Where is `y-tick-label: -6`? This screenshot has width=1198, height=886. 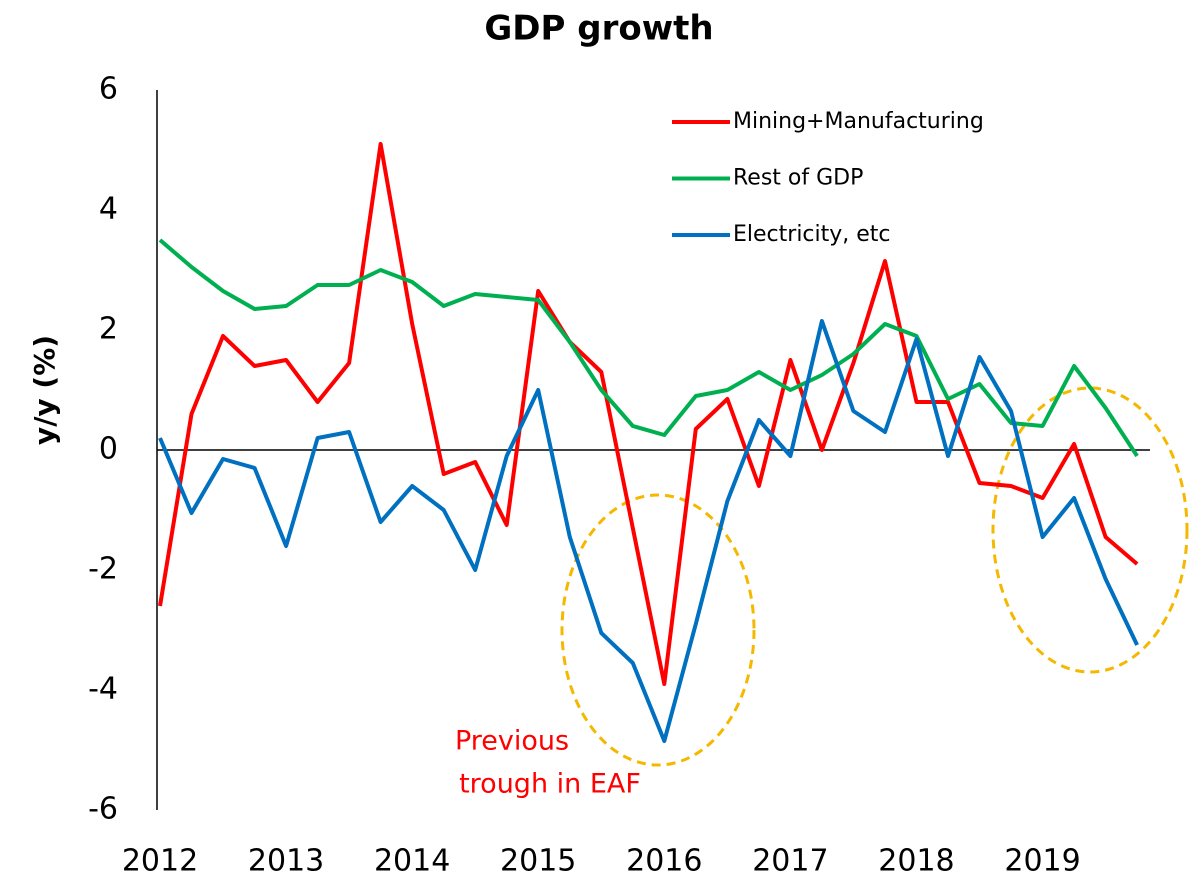
y-tick-label: -6 is located at coordinates (103, 809).